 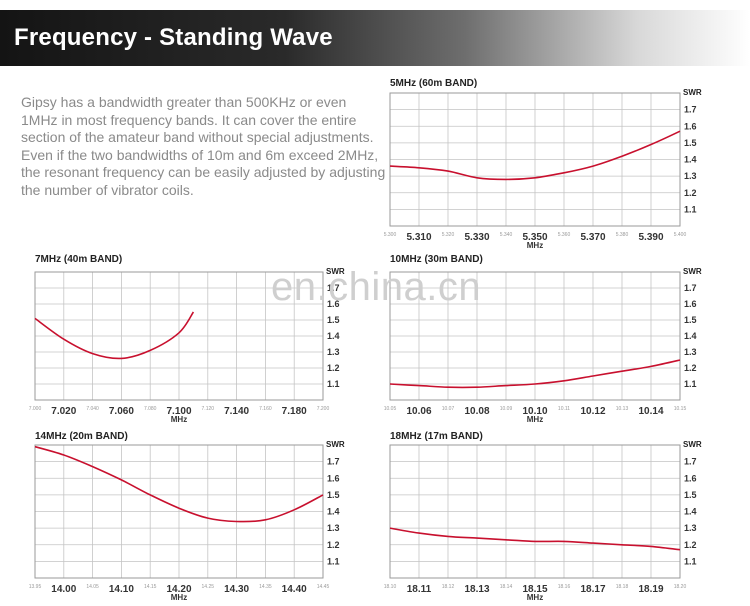 I want to click on x-tick-label: 5.300, so click(x=390, y=235).